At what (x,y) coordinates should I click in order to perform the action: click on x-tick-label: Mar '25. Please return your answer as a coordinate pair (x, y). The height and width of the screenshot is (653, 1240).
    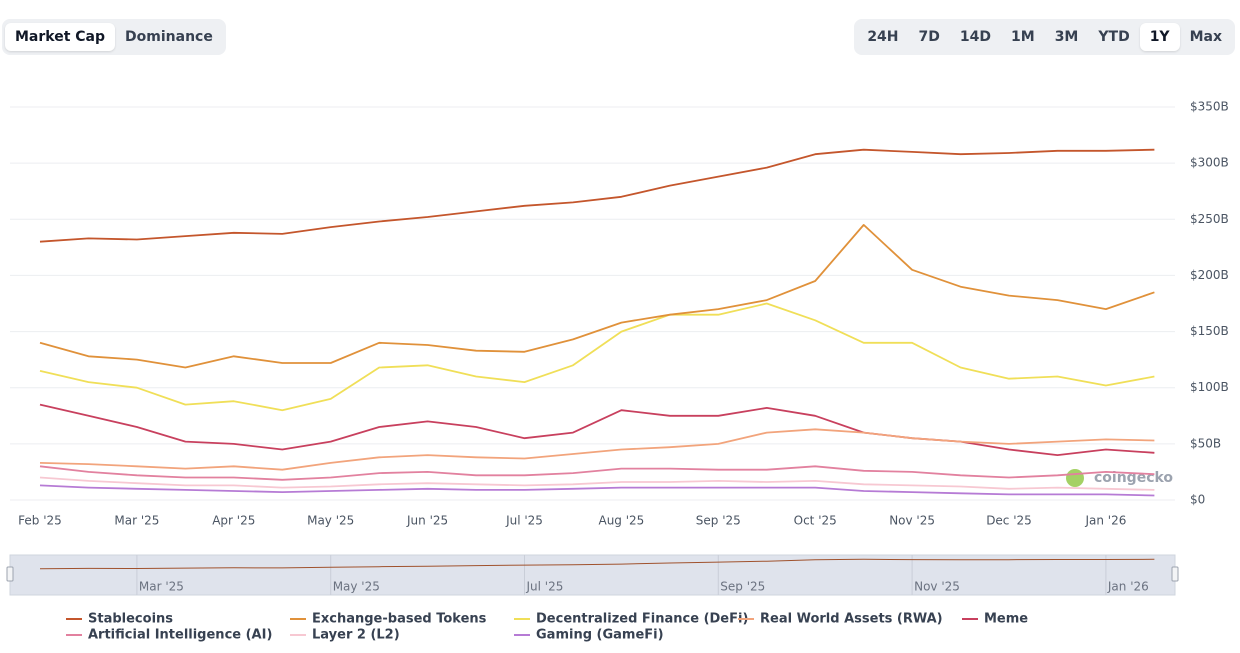
    Looking at the image, I should click on (136, 521).